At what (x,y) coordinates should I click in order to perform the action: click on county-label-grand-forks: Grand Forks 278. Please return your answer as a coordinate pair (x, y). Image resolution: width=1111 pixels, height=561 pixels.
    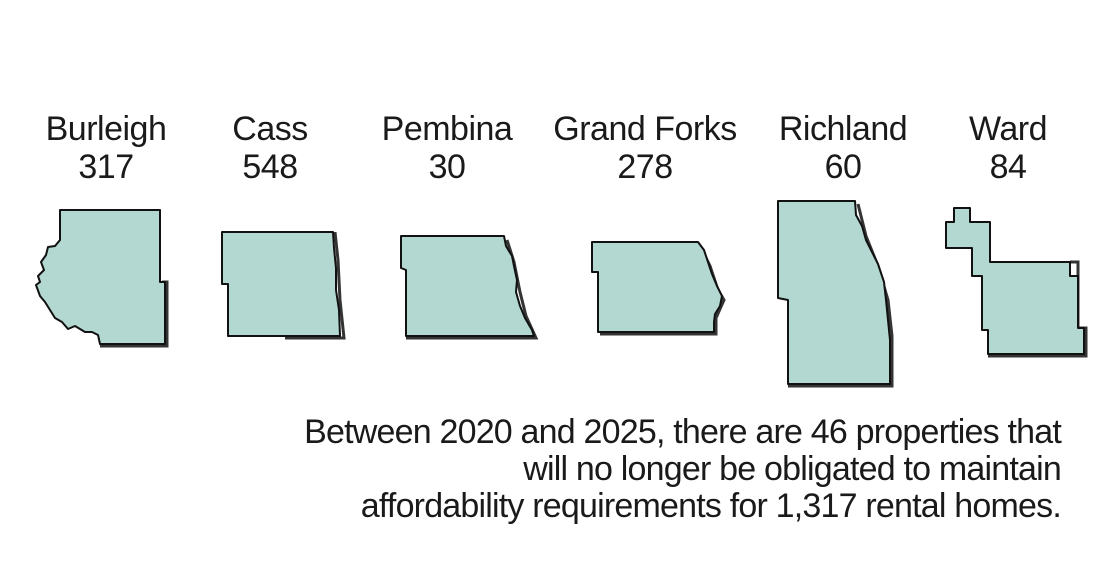
    Looking at the image, I should click on (645, 148).